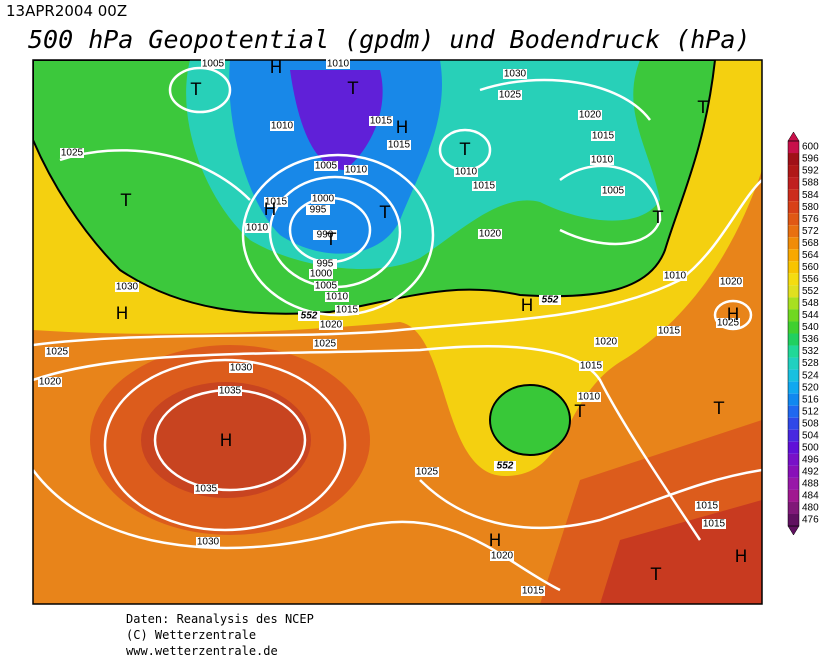 Image resolution: width=822 pixels, height=656 pixels. I want to click on isobar-label: 990, so click(325, 235).